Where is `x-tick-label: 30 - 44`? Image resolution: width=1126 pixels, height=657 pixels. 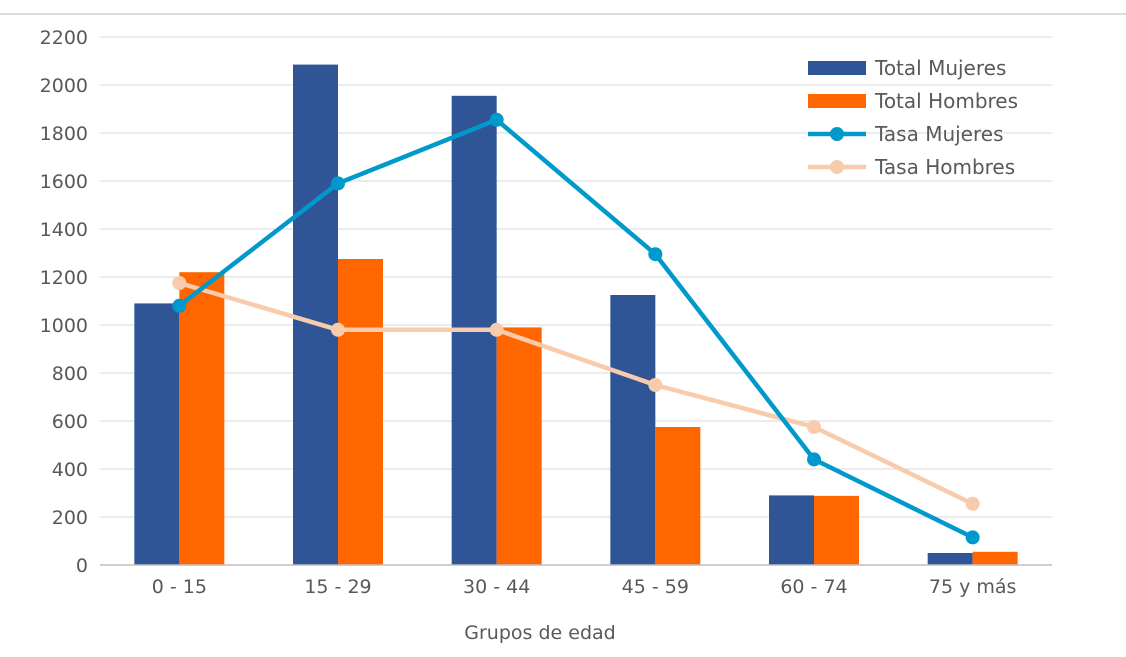
x-tick-label: 30 - 44 is located at coordinates (496, 587).